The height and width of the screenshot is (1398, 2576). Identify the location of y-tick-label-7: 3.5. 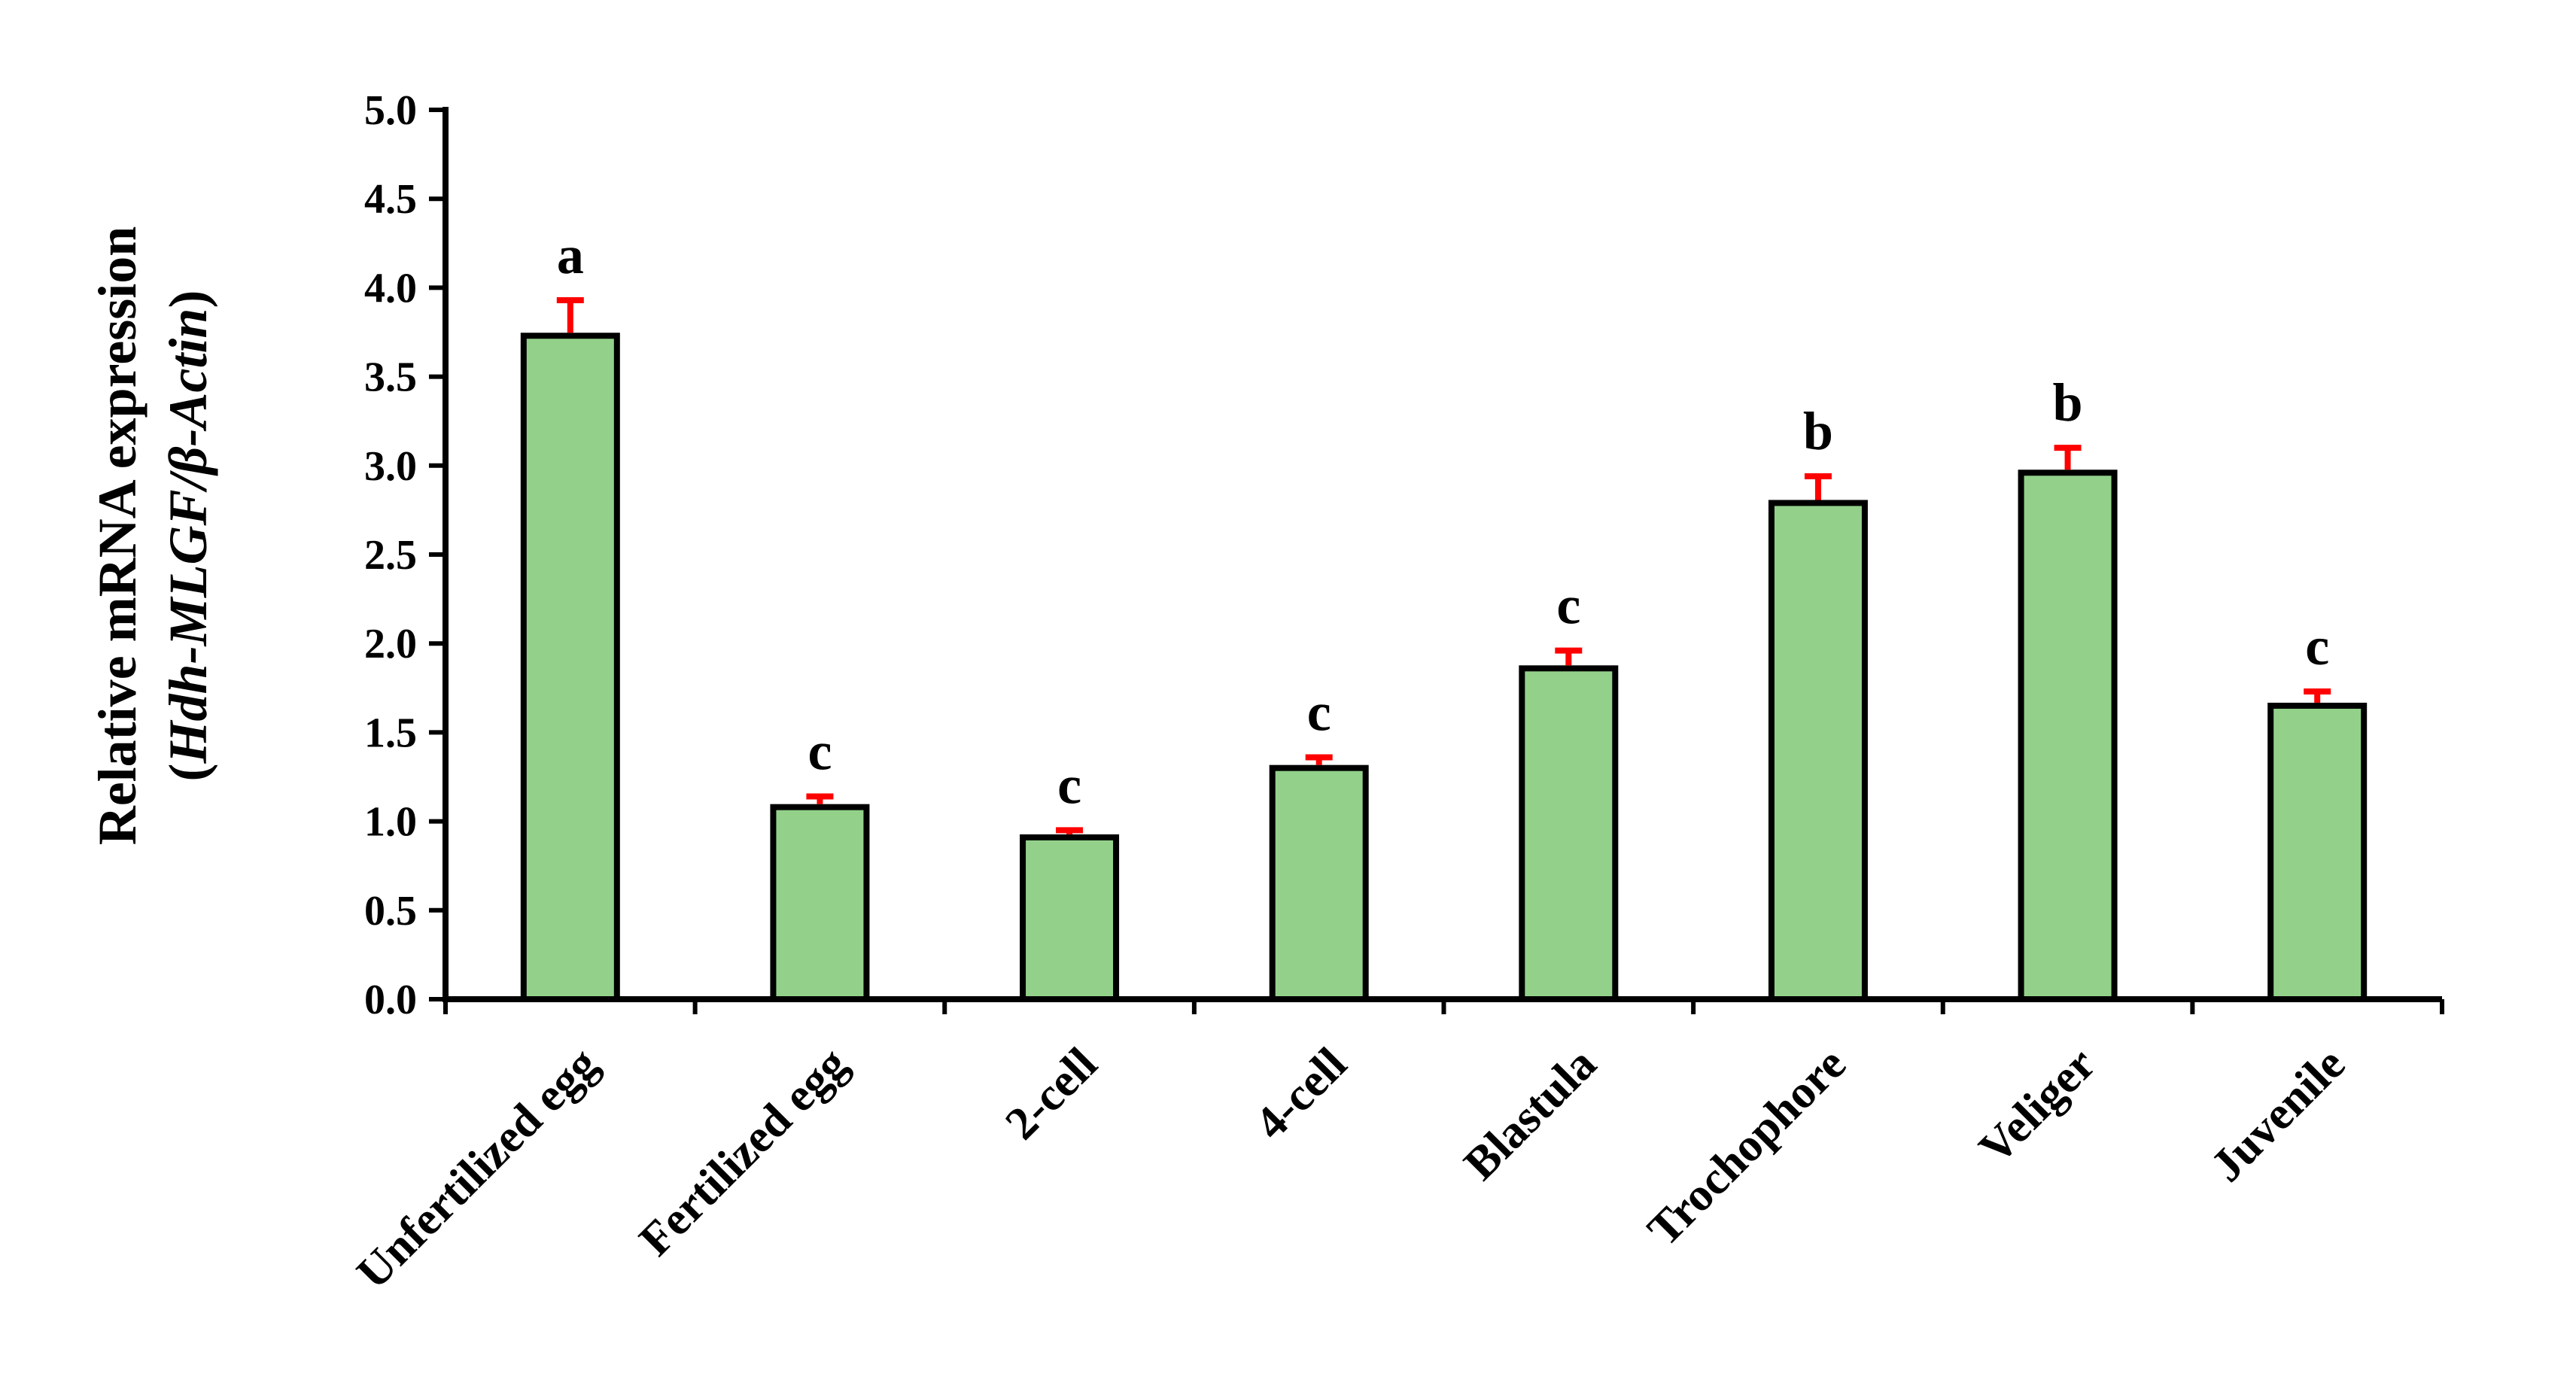
(391, 377).